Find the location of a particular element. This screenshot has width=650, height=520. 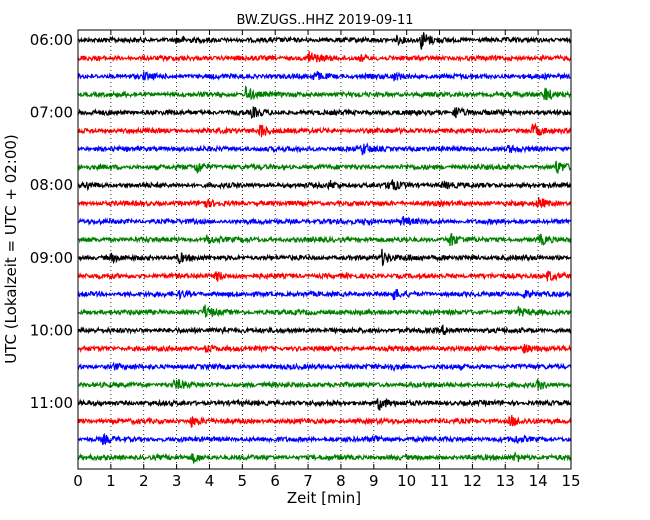

x-tick-label: 3 is located at coordinates (177, 481).